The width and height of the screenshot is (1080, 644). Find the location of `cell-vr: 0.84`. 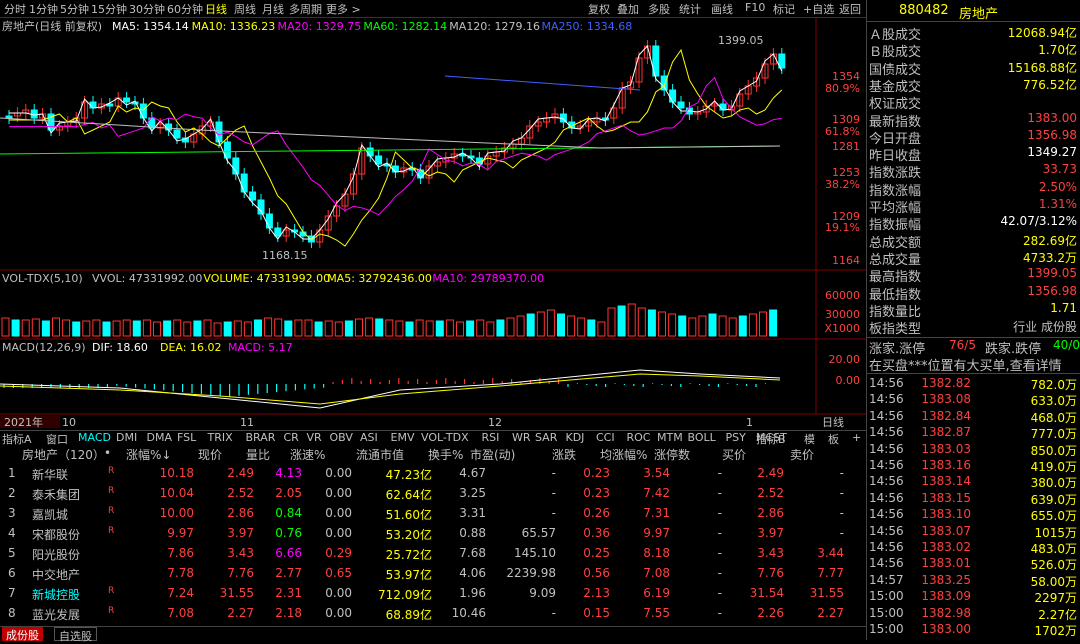

cell-vr: 0.84 is located at coordinates (288, 513).